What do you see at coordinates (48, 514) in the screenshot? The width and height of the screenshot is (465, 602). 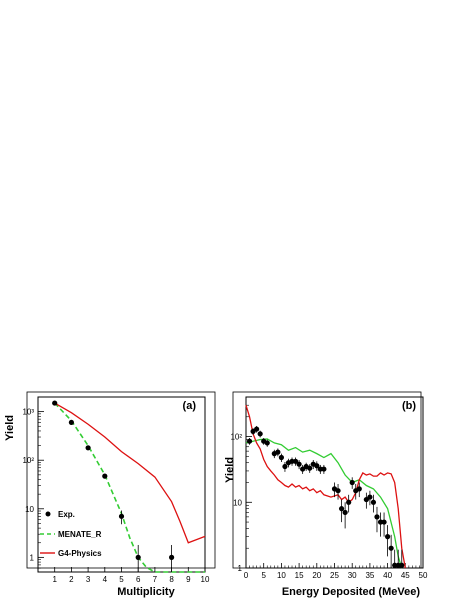 I see `legend-exp-marker` at bounding box center [48, 514].